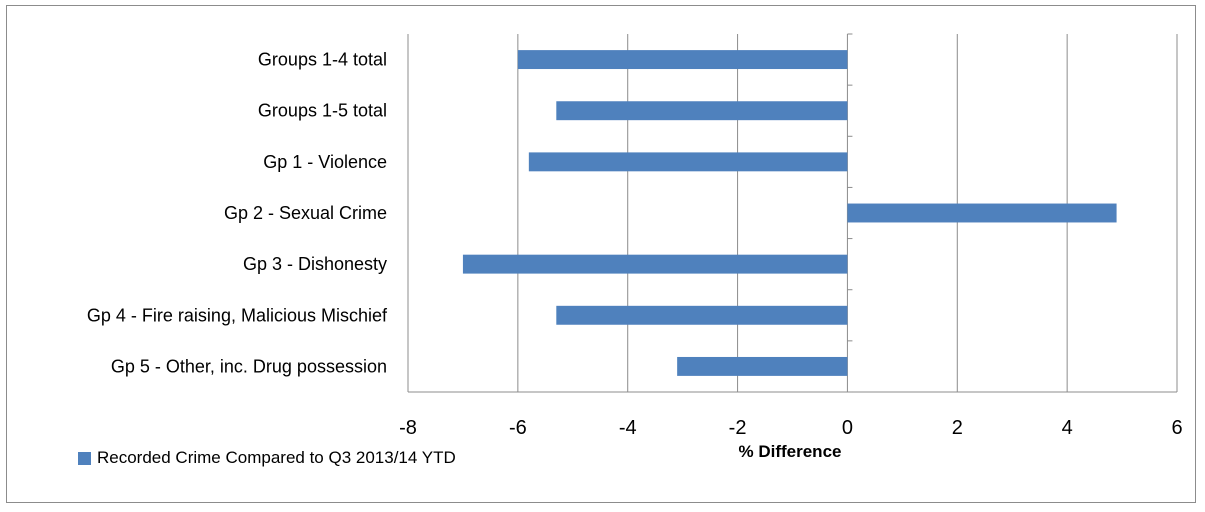 Image resolution: width=1205 pixels, height=512 pixels. Describe the element at coordinates (790, 451) in the screenshot. I see `x-axis-title: % Difference` at that location.